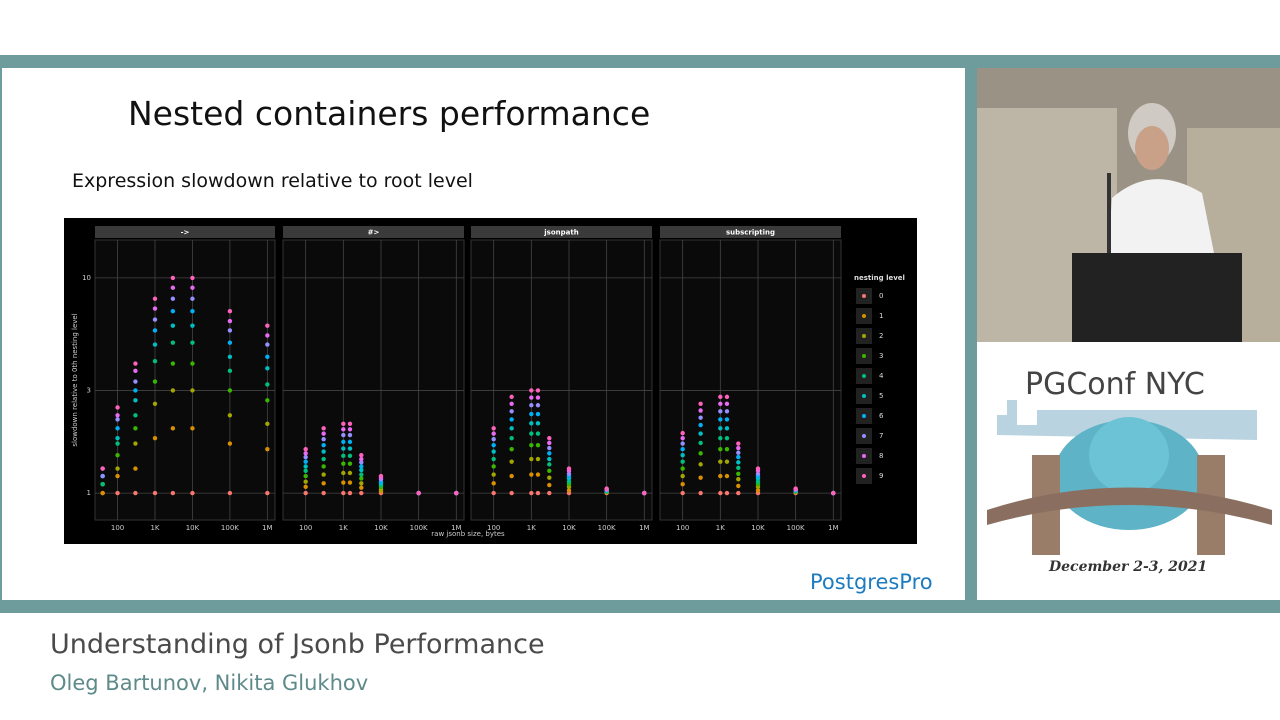 Image resolution: width=1280 pixels, height=720 pixels. Describe the element at coordinates (89, 493) in the screenshot. I see `y-tick-label: 1` at that location.